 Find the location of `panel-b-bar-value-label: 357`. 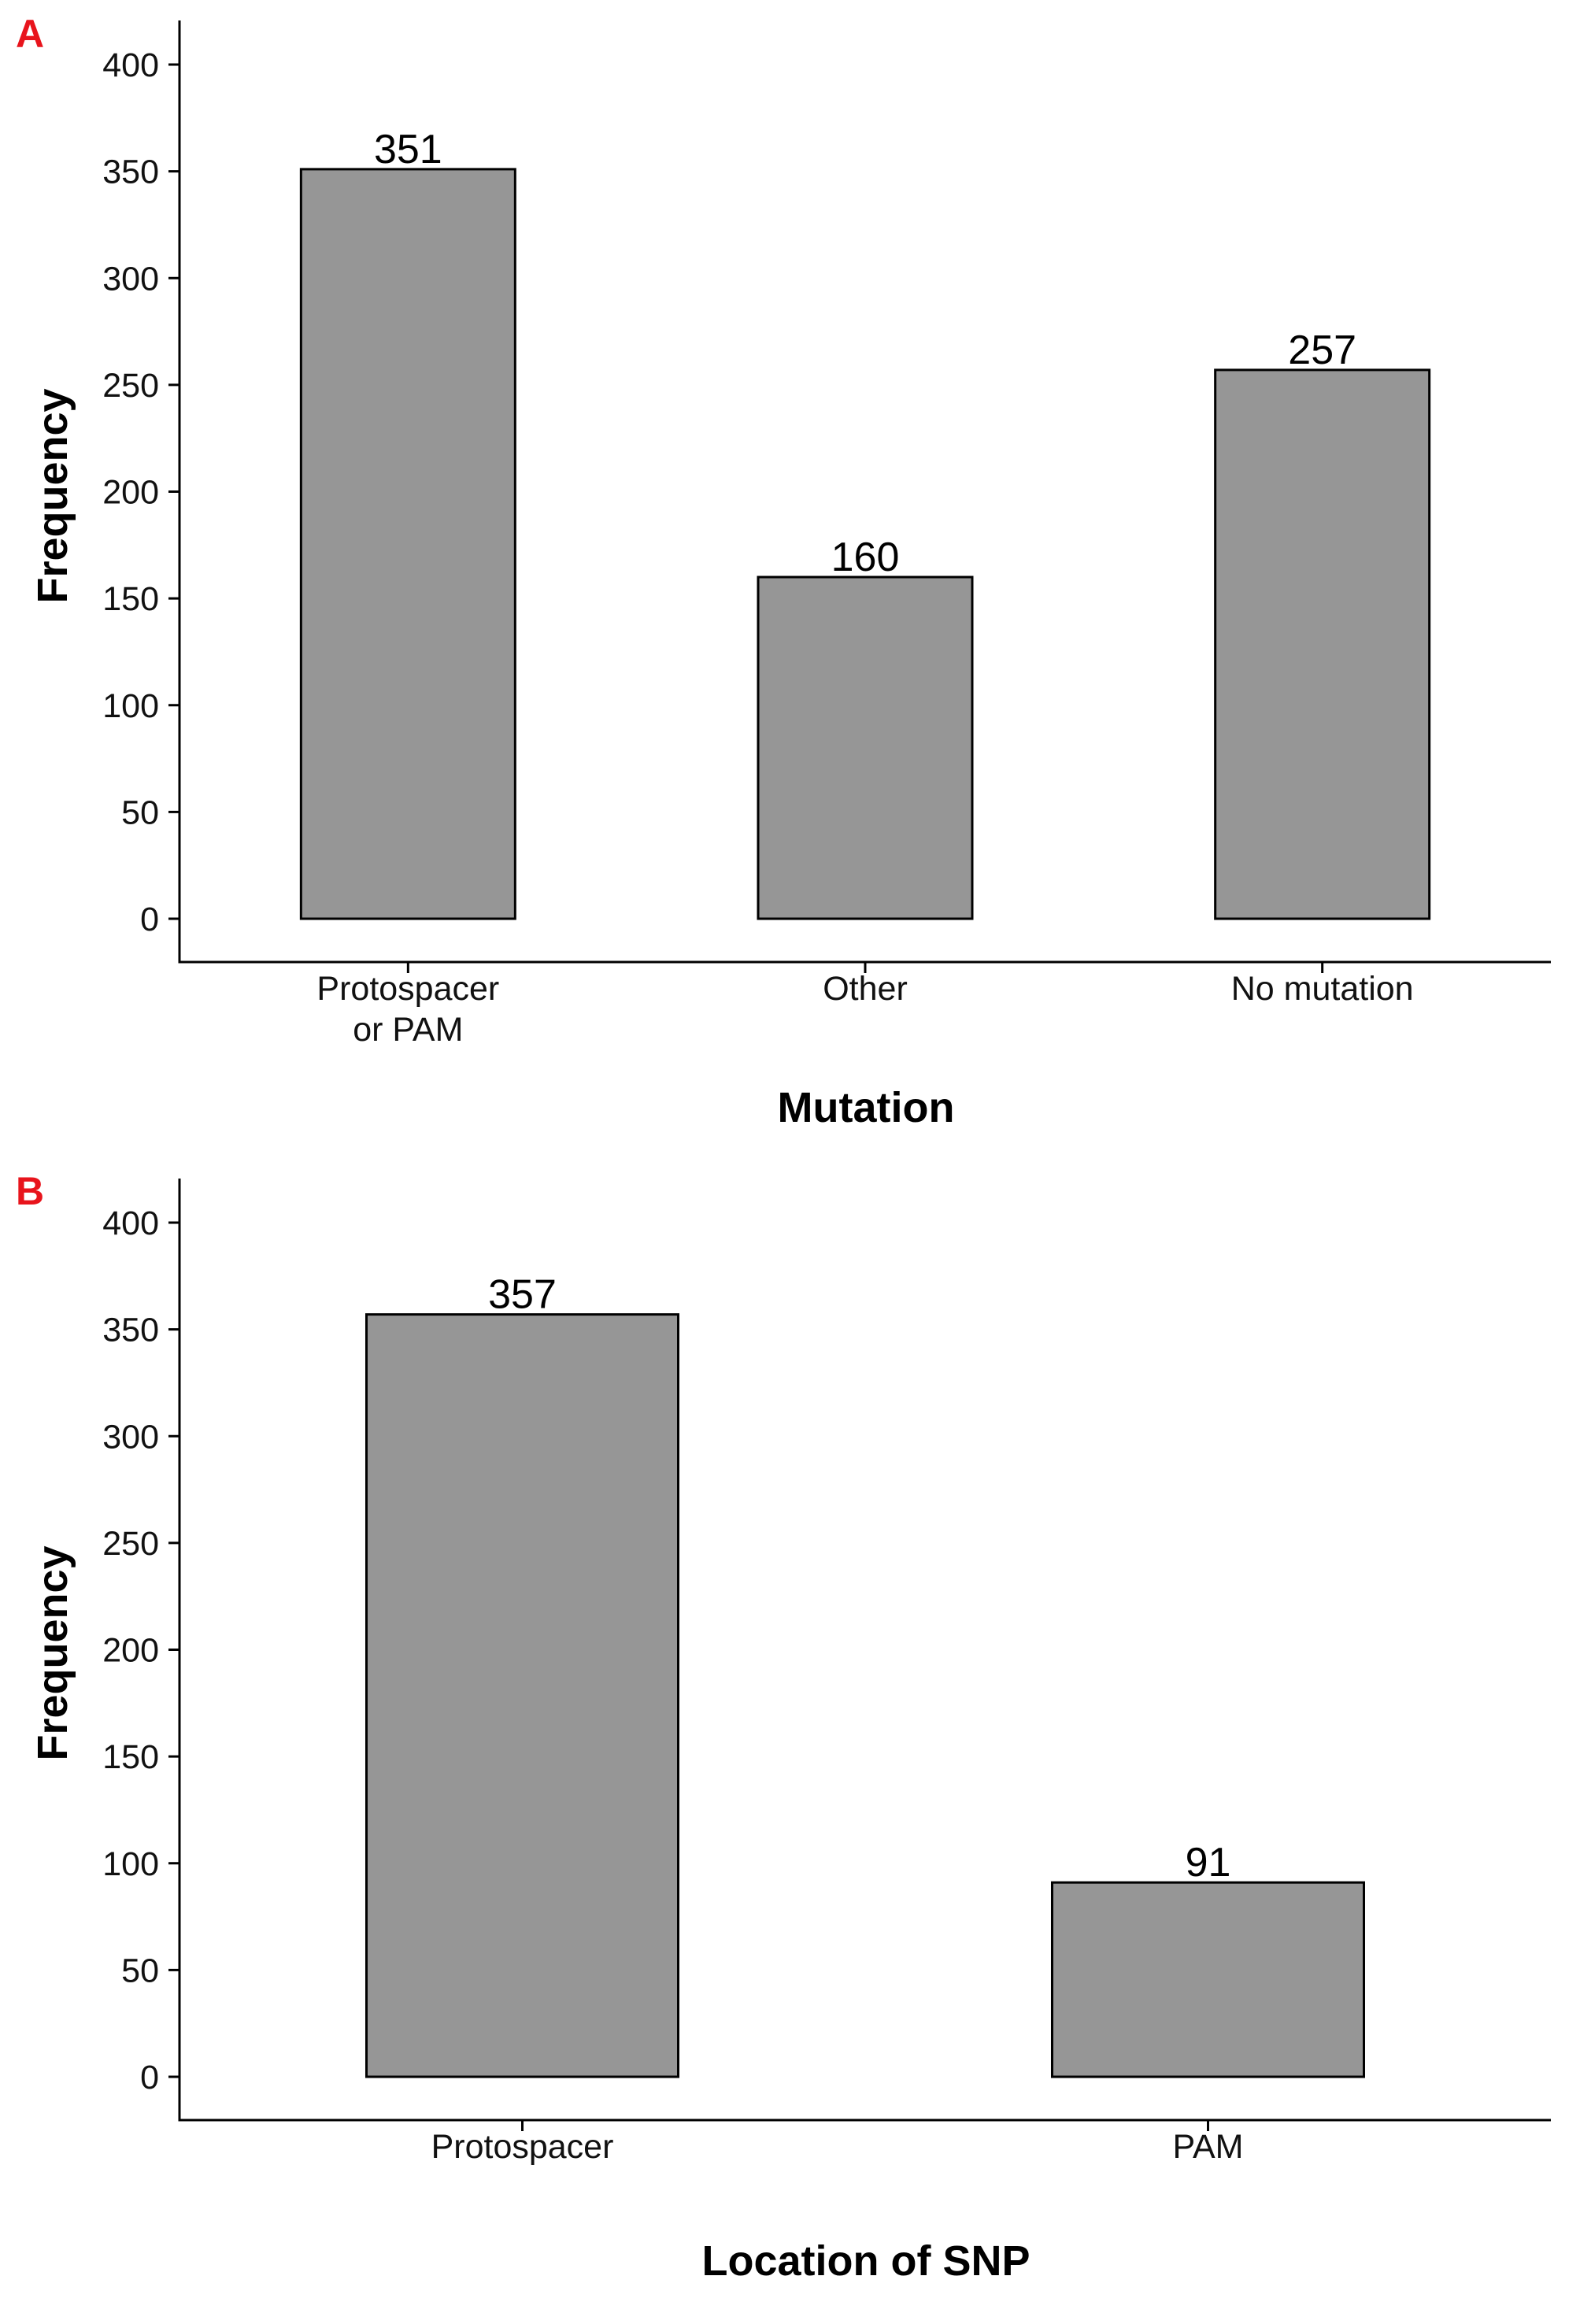

panel-b-bar-value-label: 357 is located at coordinates (522, 1295).